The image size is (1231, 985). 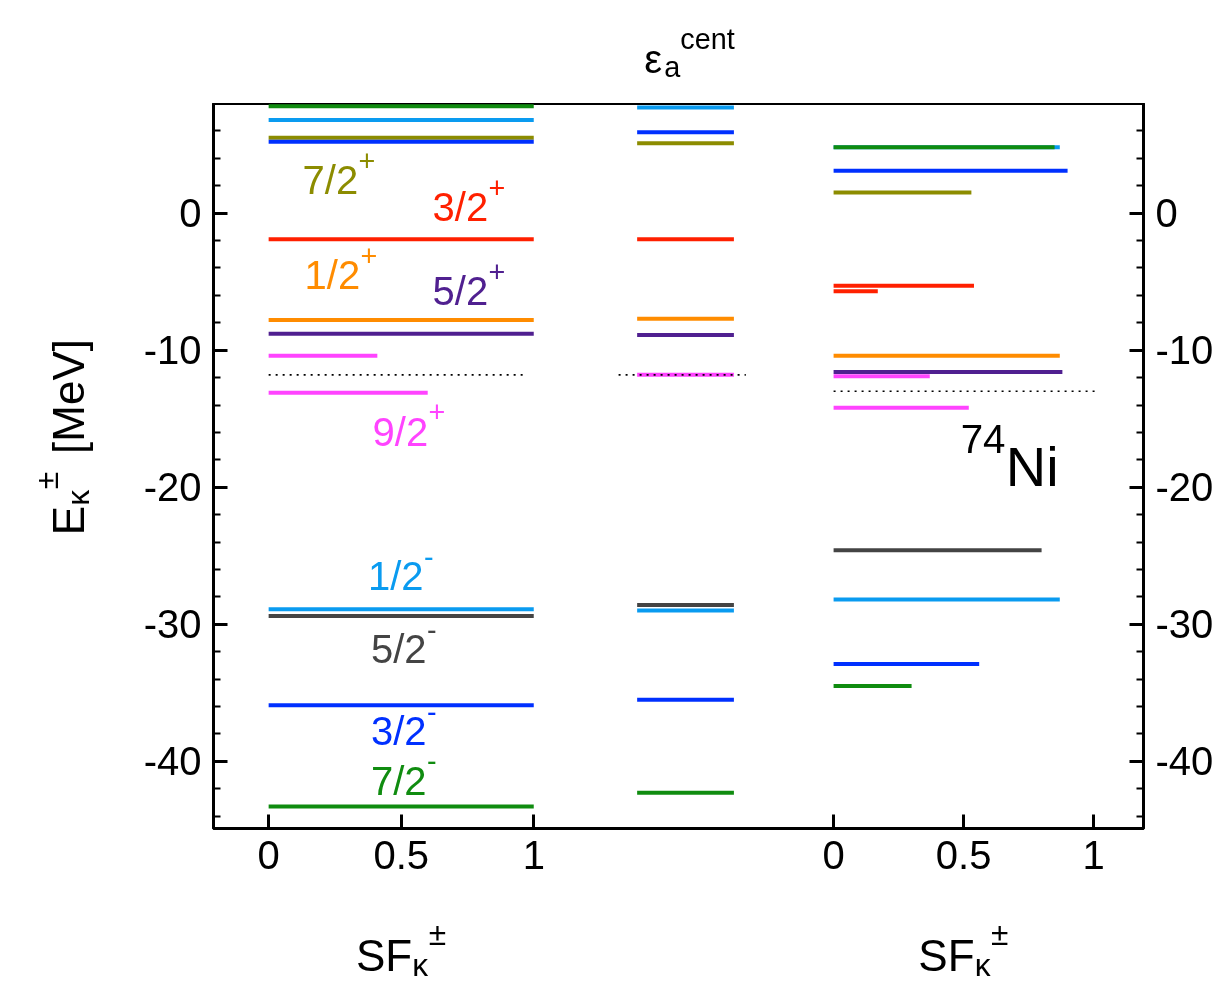 I want to click on y-tick-label: -30, so click(x=172, y=624).